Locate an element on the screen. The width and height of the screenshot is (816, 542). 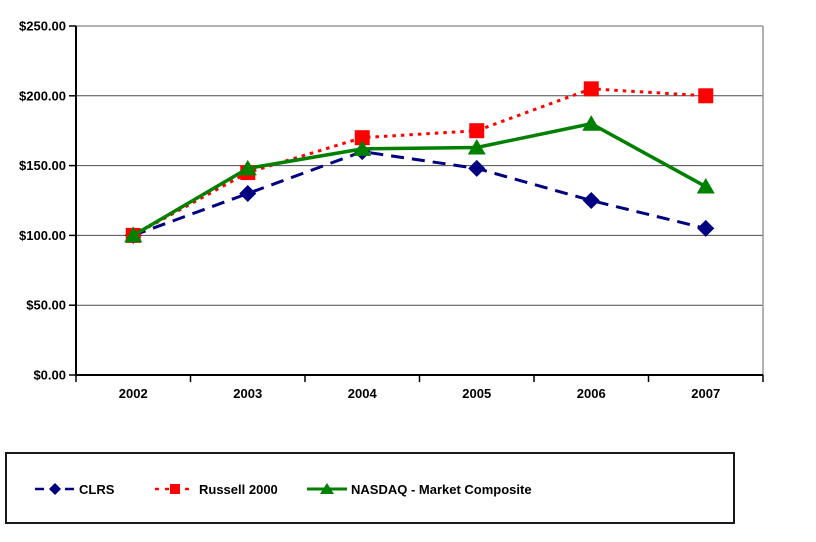
marker-triangle-2003 is located at coordinates (247, 167).